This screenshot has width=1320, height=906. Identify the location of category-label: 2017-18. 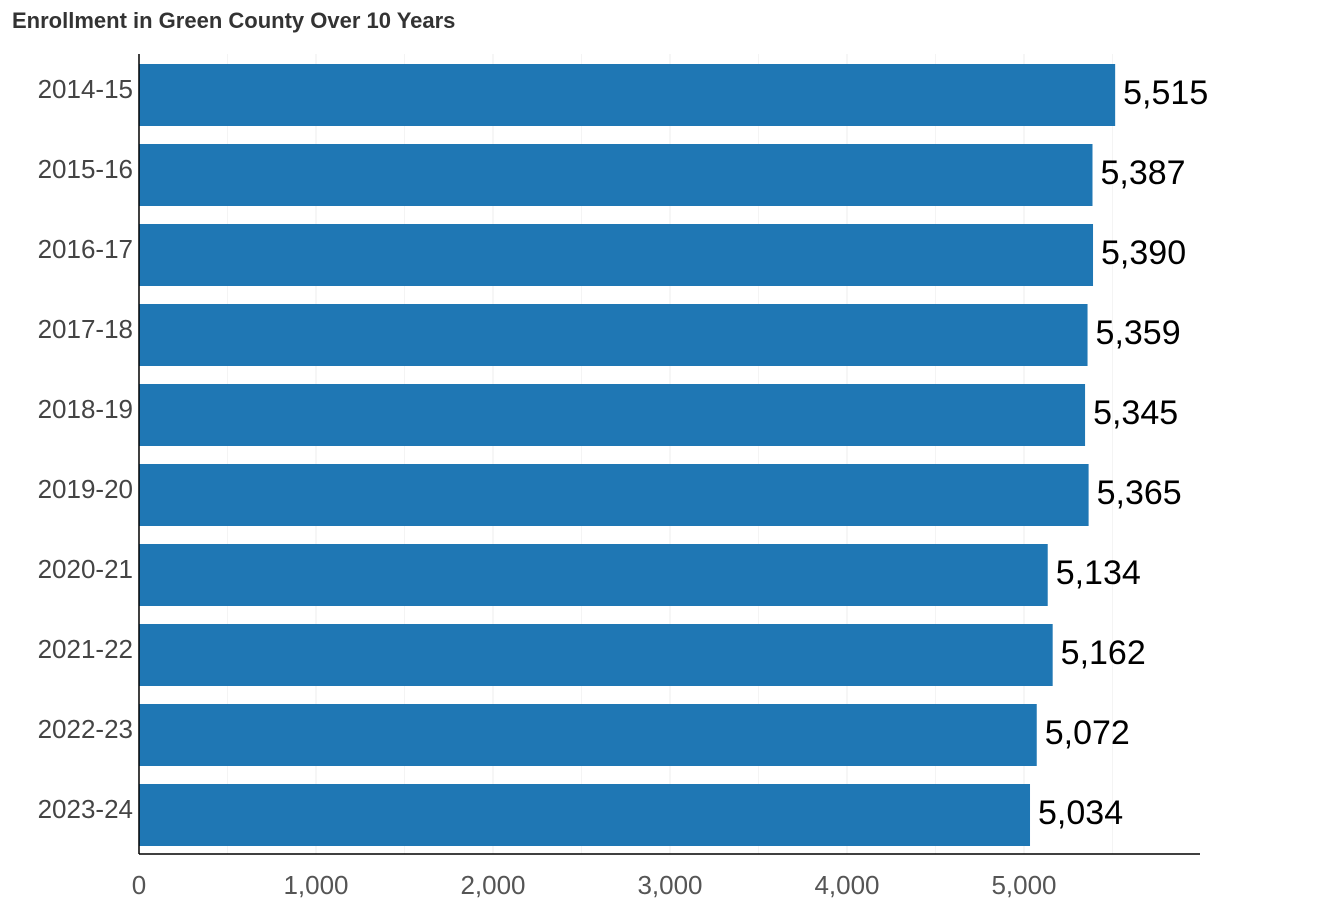
(85, 329).